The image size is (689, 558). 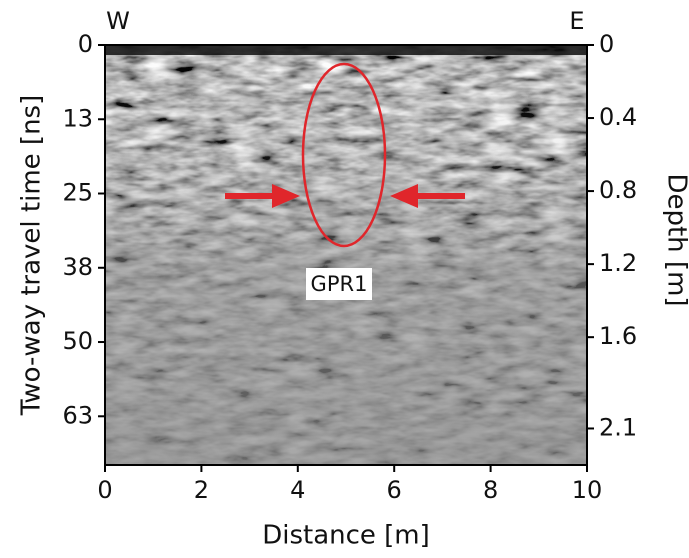 What do you see at coordinates (490, 490) in the screenshot?
I see `x-tick-label: 8` at bounding box center [490, 490].